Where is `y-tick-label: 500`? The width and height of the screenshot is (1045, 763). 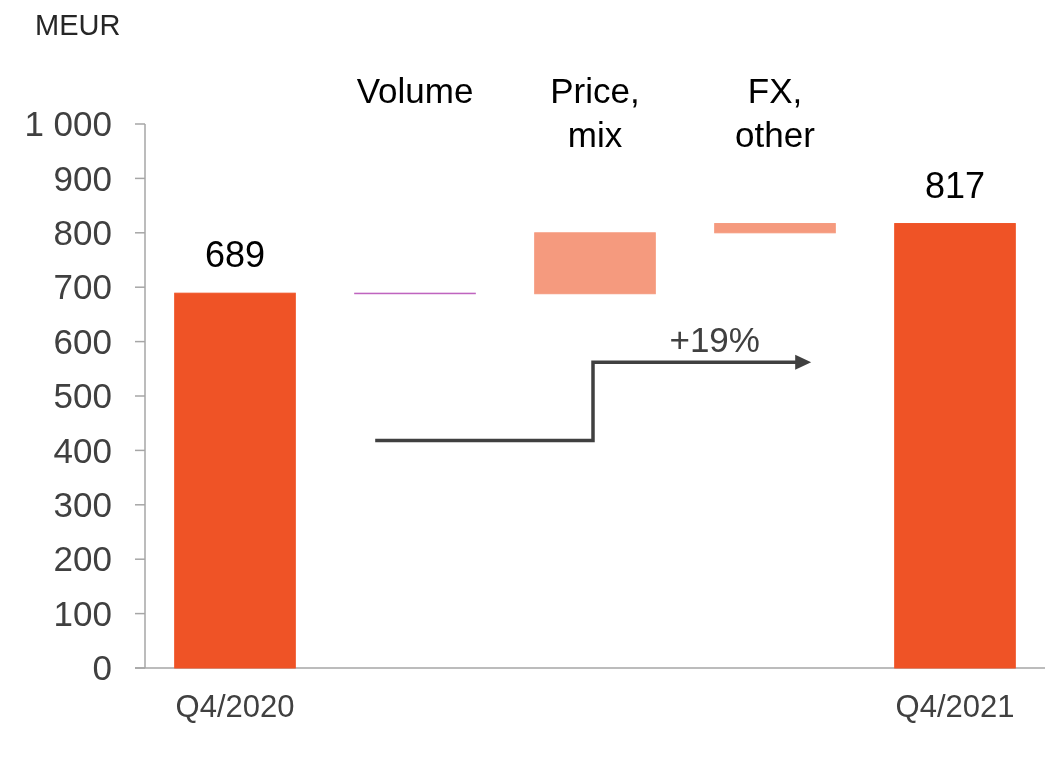 y-tick-label: 500 is located at coordinates (82, 396).